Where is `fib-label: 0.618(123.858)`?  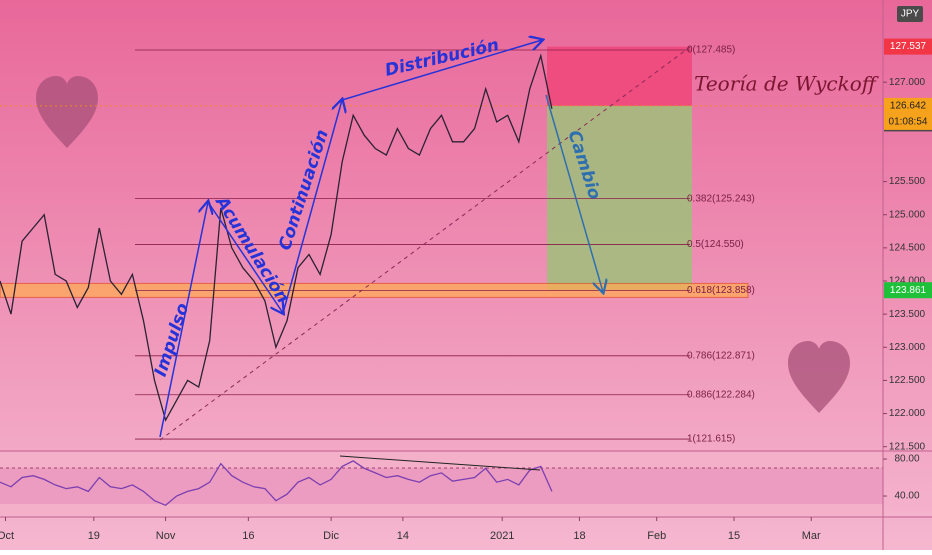
fib-label: 0.618(123.858) is located at coordinates (721, 290).